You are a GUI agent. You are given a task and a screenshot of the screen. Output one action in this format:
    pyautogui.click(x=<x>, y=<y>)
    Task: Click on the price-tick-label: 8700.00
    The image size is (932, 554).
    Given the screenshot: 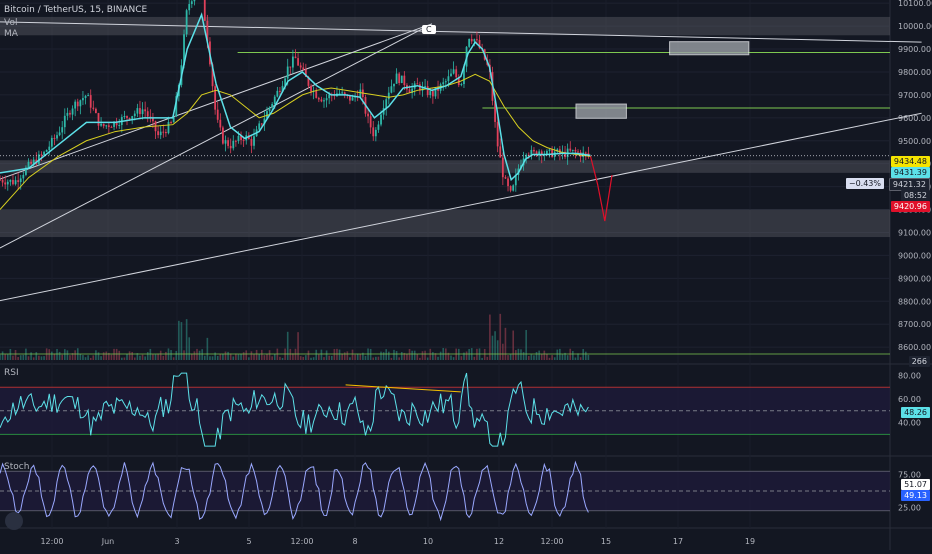 What is the action you would take?
    pyautogui.click(x=914, y=324)
    